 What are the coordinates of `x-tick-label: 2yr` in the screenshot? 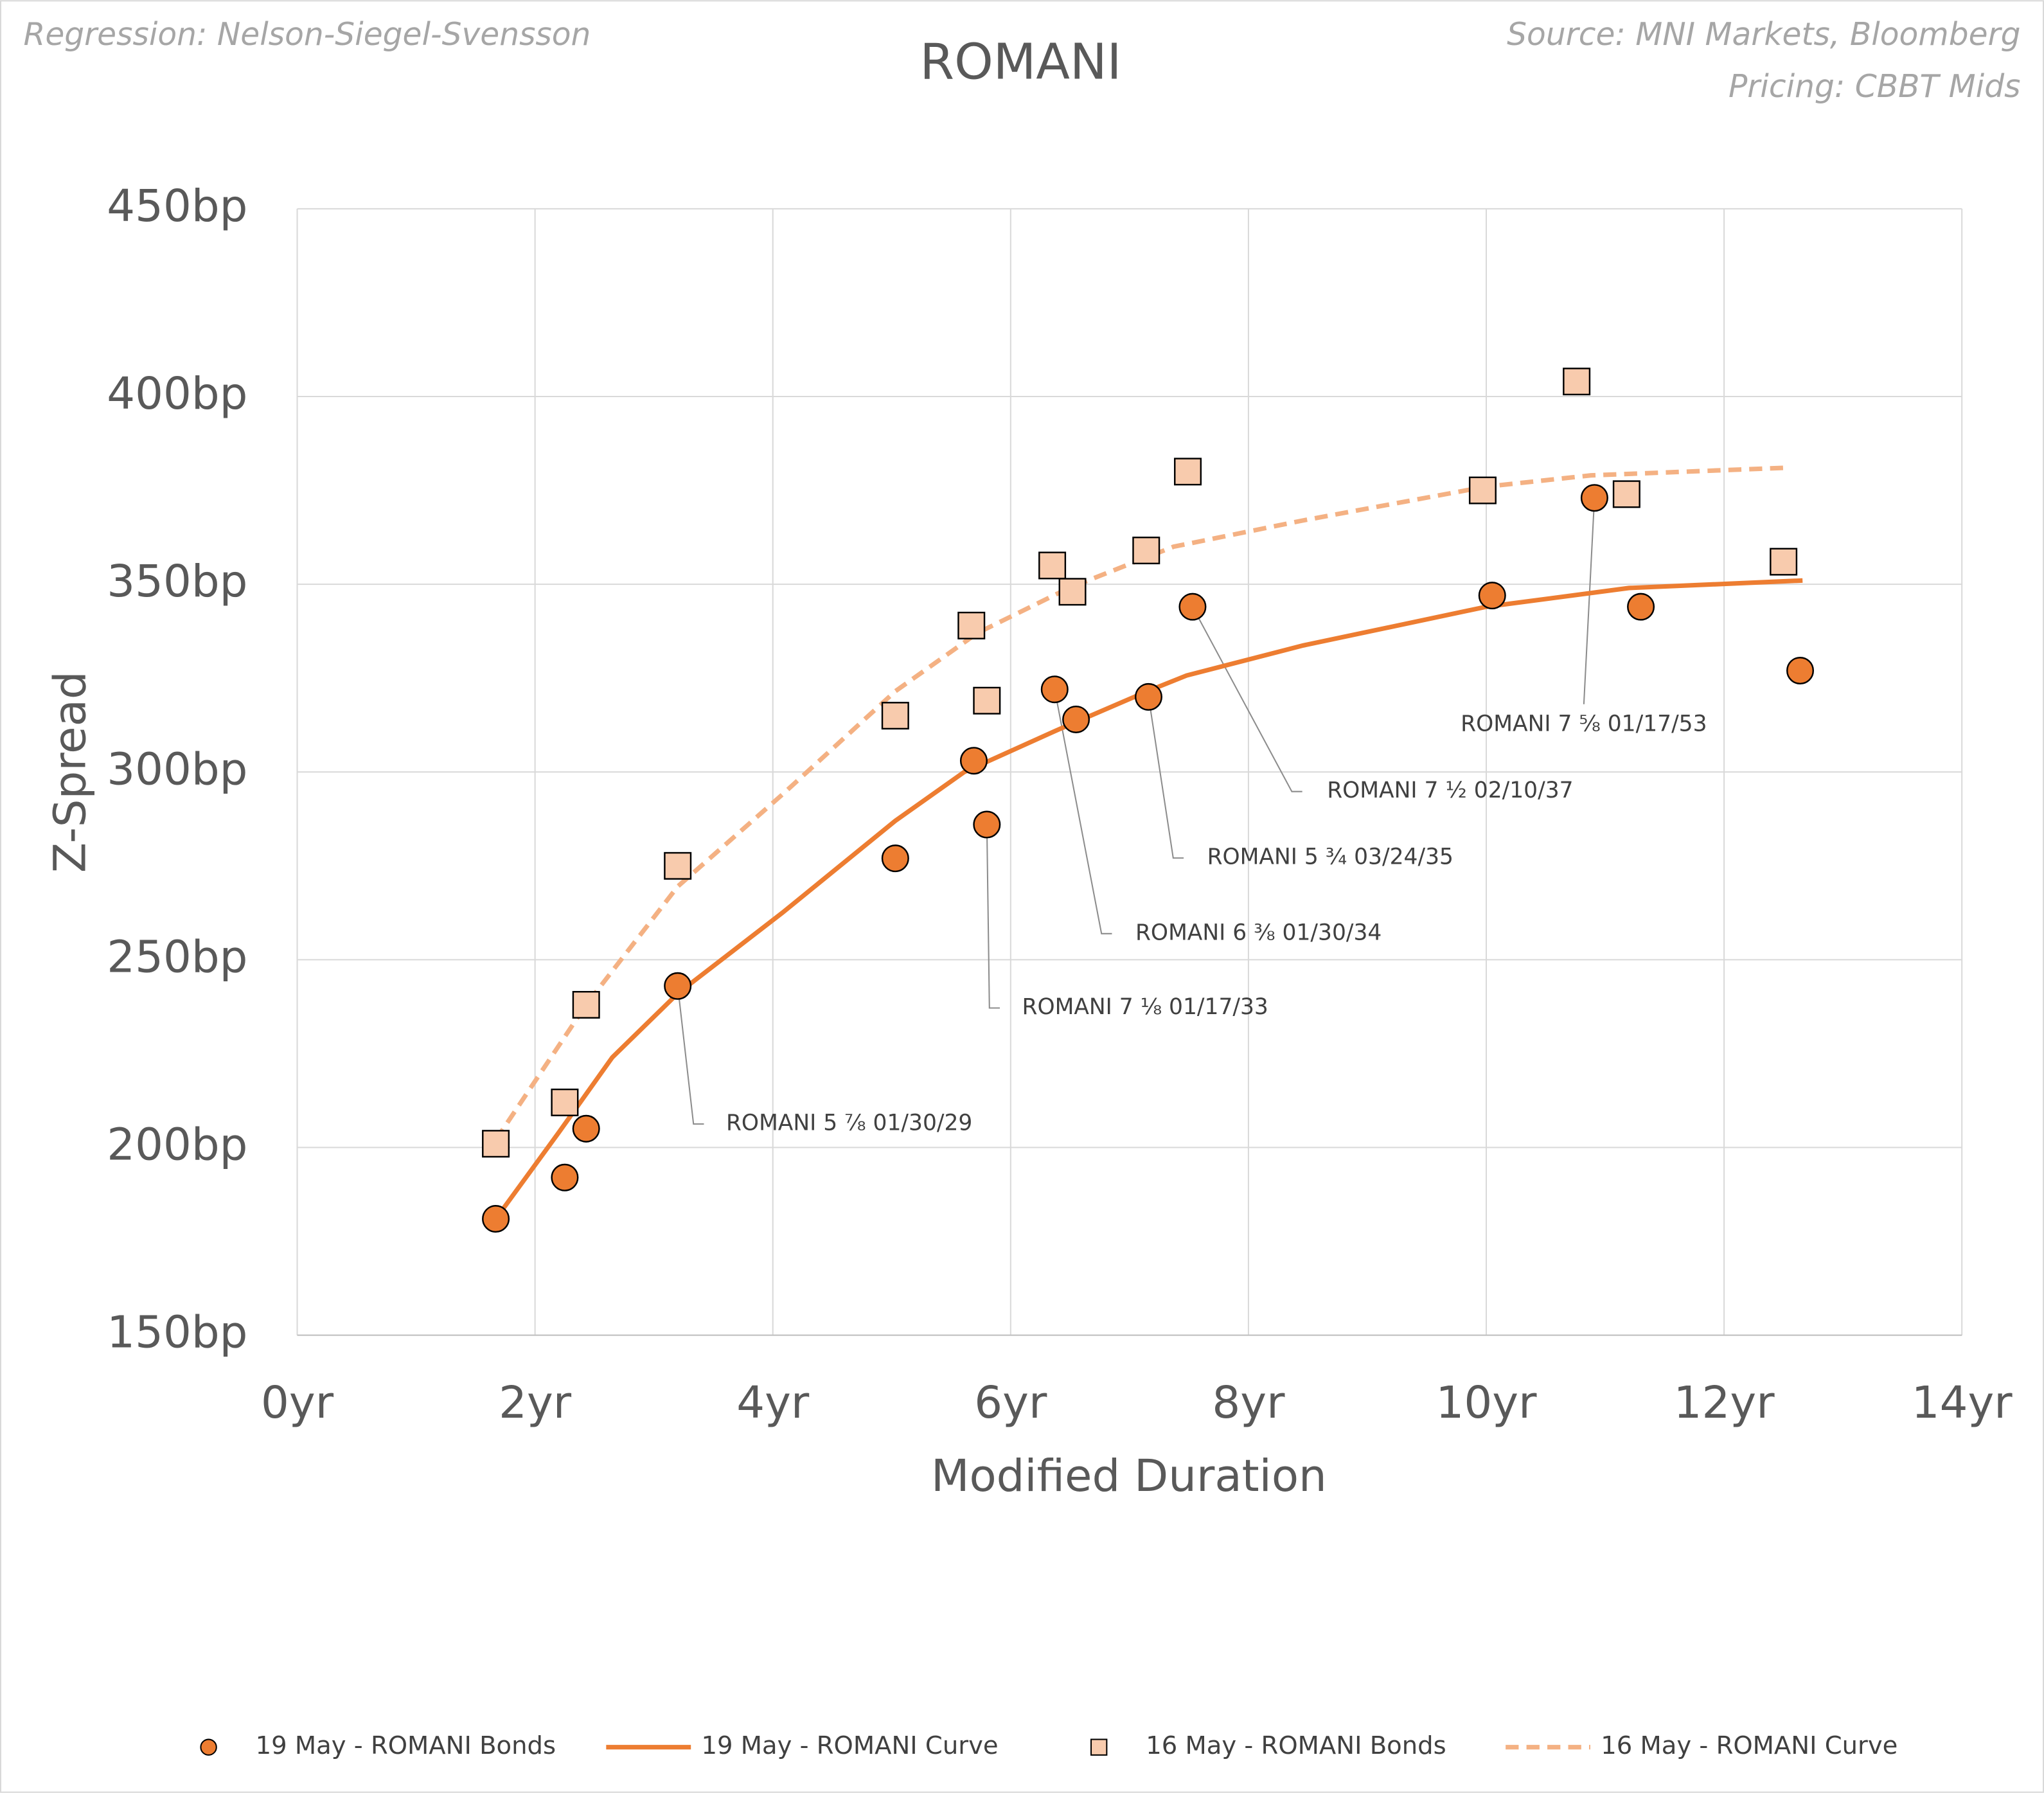 It's located at (535, 1403).